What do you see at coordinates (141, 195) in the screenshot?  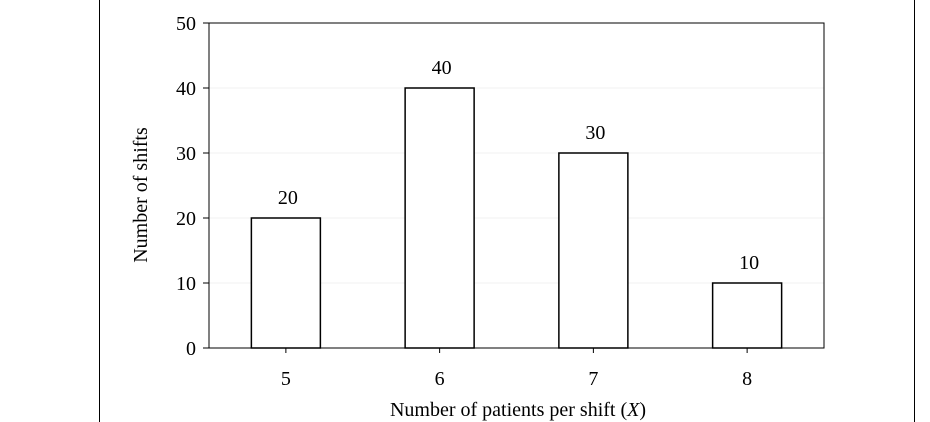 I see `y-axis-title: Number of shifts` at bounding box center [141, 195].